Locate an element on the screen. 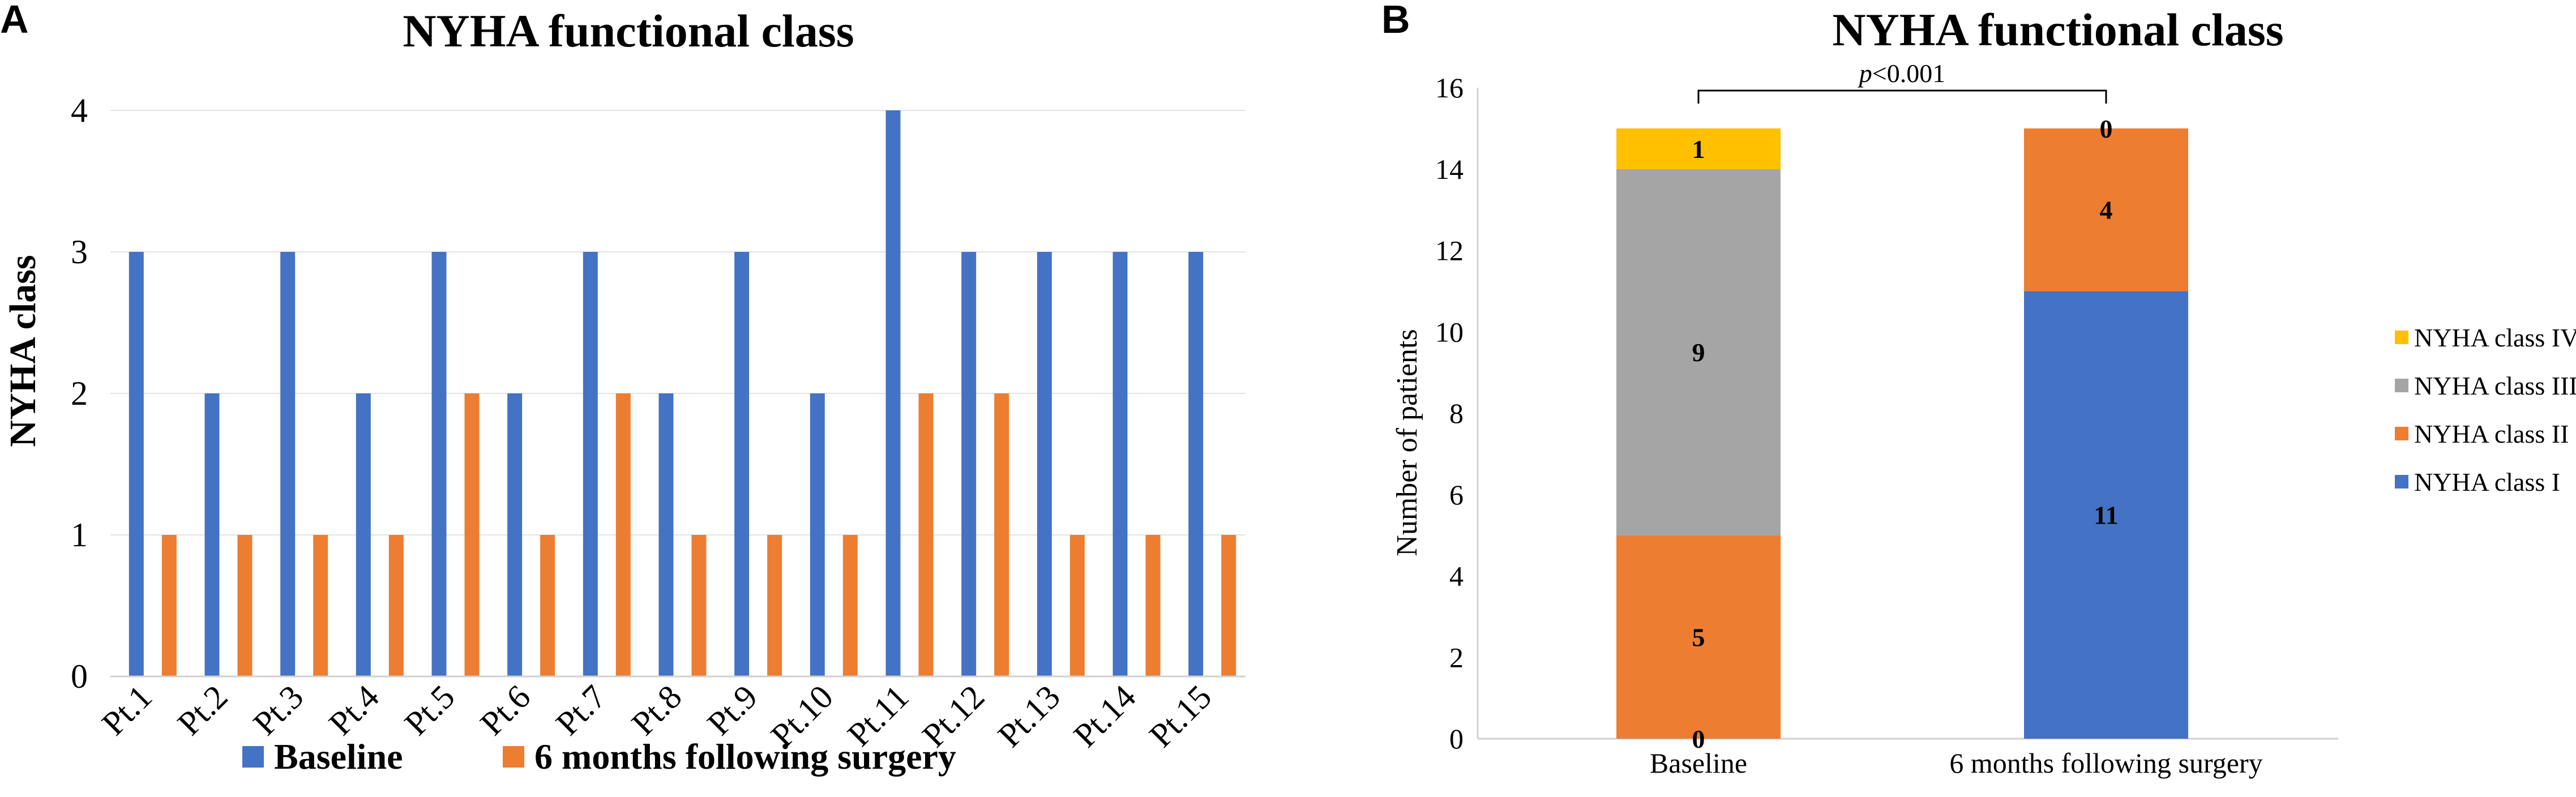 This screenshot has height=797, width=2576. stack-nyha-class-ii-baseline is located at coordinates (1698, 637).